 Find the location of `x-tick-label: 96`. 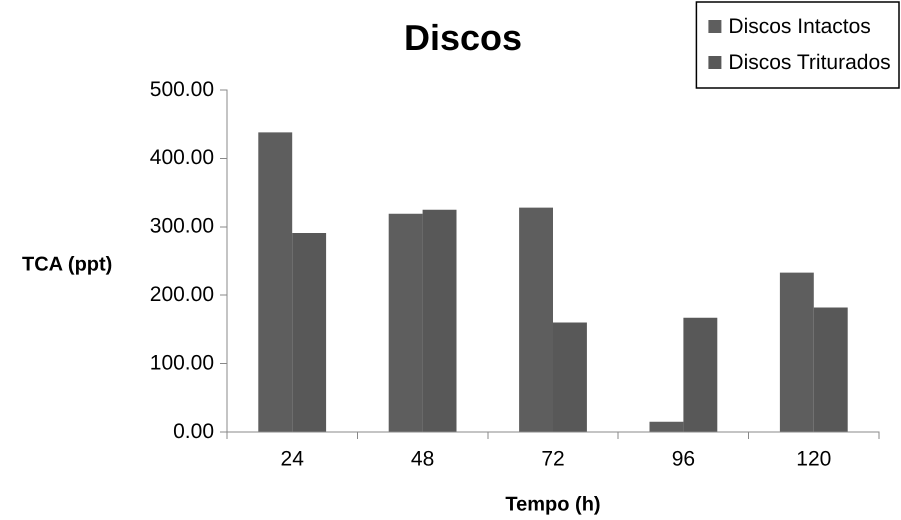

x-tick-label: 96 is located at coordinates (684, 458).